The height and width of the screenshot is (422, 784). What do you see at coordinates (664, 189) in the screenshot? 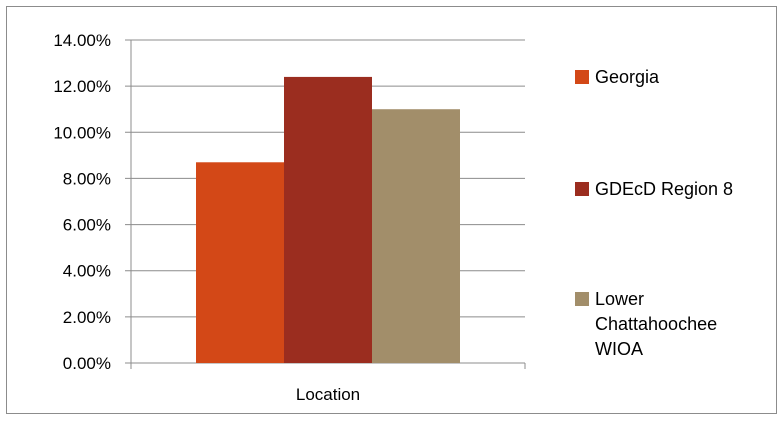
I see `legend-label: GDEcD Region 8` at bounding box center [664, 189].